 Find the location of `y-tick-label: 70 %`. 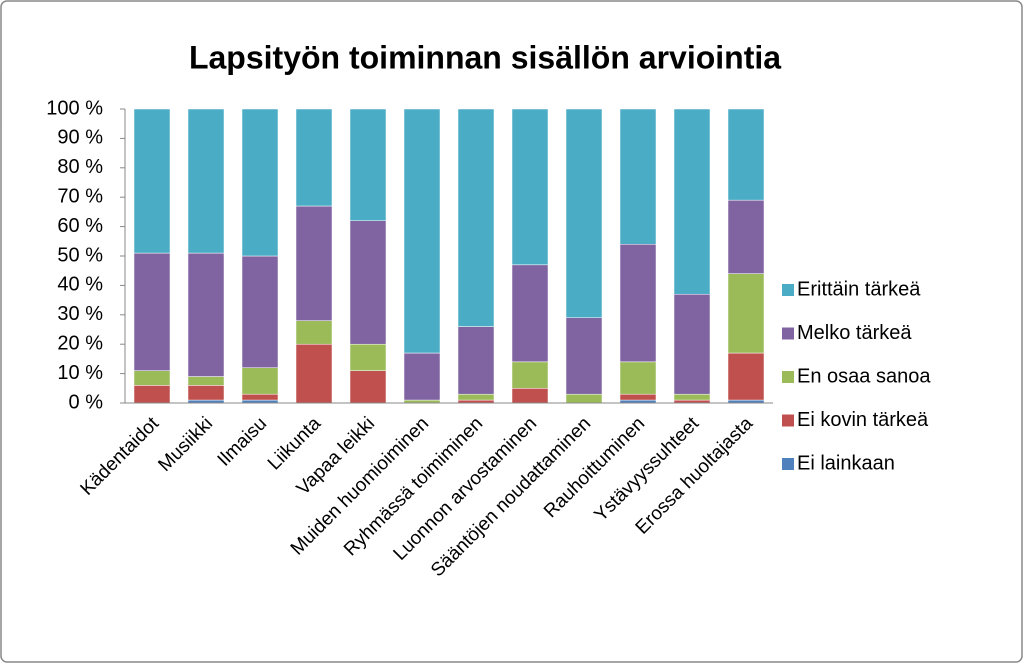

y-tick-label: 70 % is located at coordinates (80, 196).